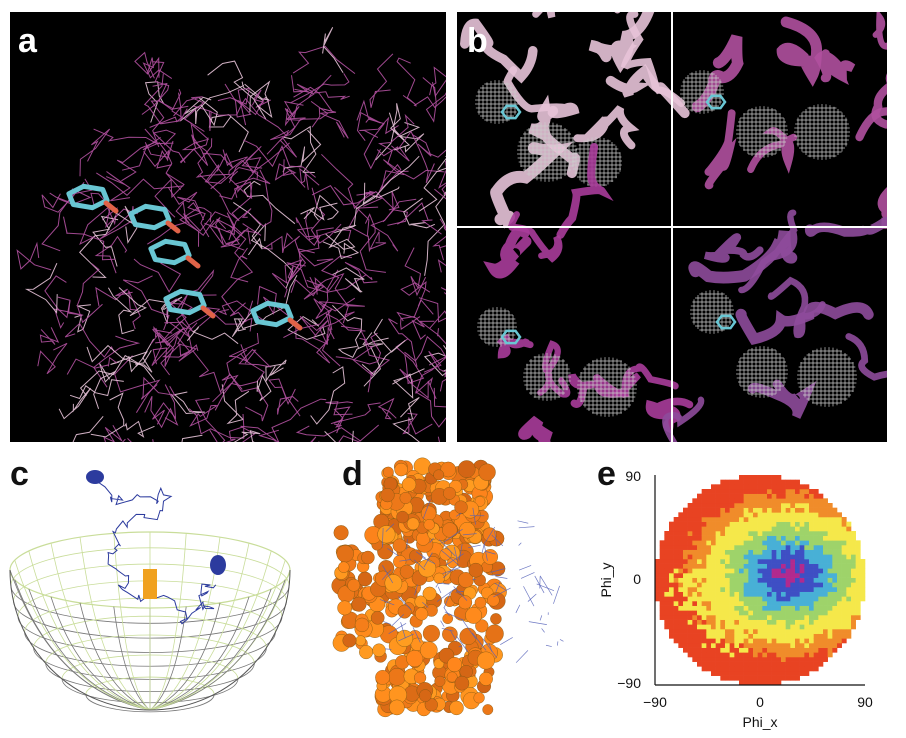 This screenshot has height=738, width=906. I want to click on panel-b-ribbon, so click(804, 323).